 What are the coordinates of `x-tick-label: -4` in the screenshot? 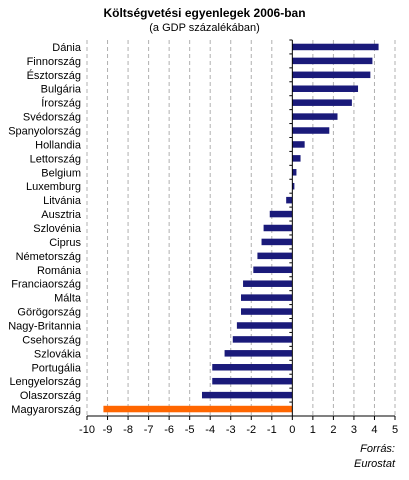 It's located at (210, 430).